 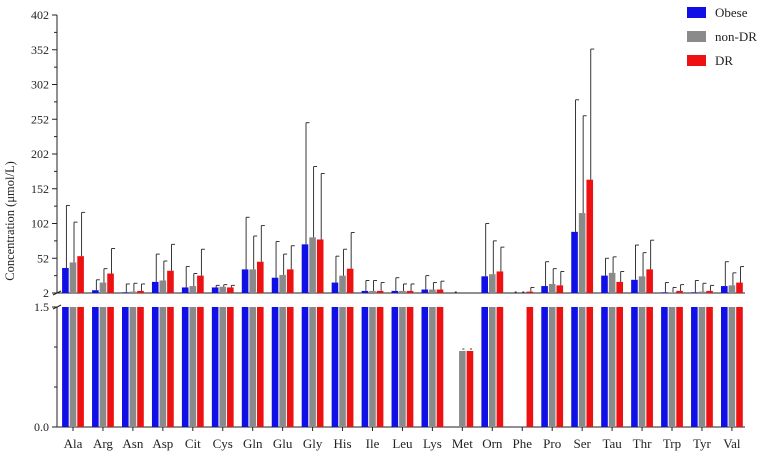 I want to click on x-tick-label: His, so click(x=343, y=443).